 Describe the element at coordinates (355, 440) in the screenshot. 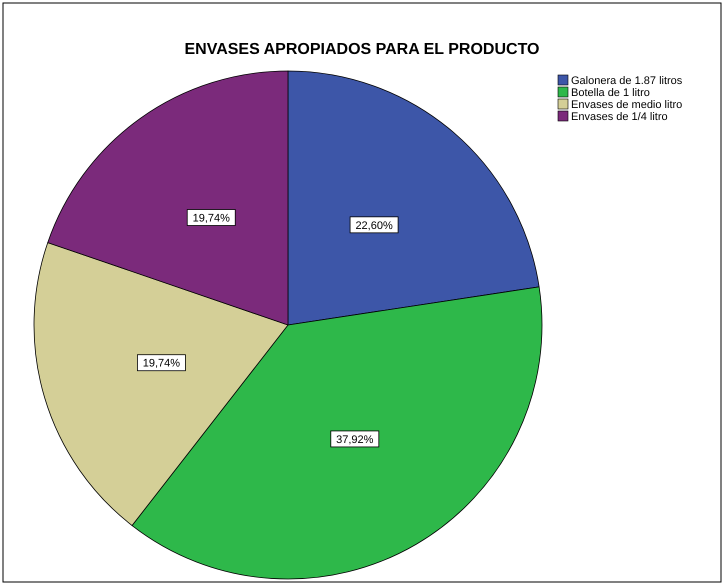

I see `data-label: 37,92%` at that location.